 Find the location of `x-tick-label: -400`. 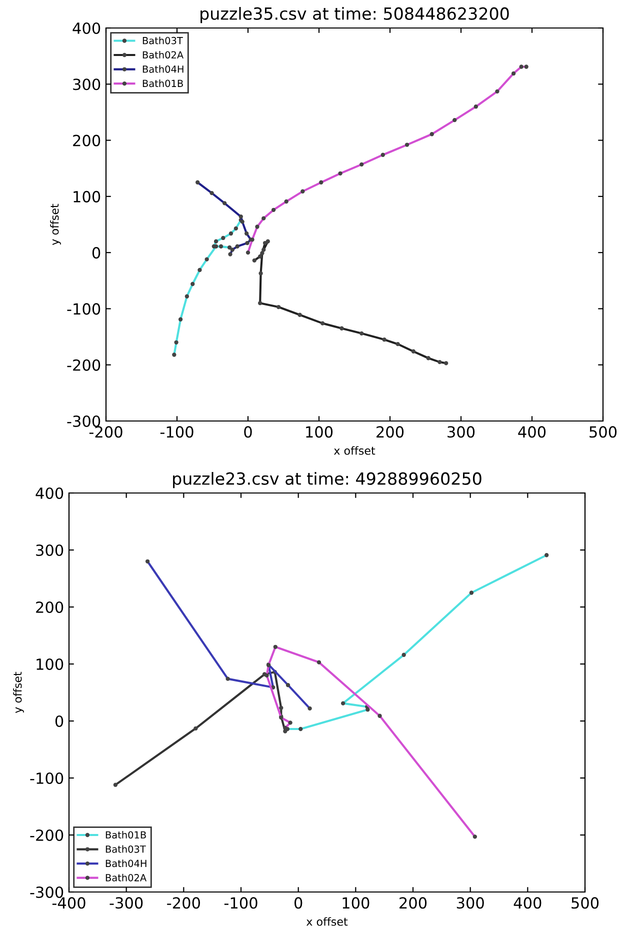

x-tick-label: -400 is located at coordinates (69, 903).